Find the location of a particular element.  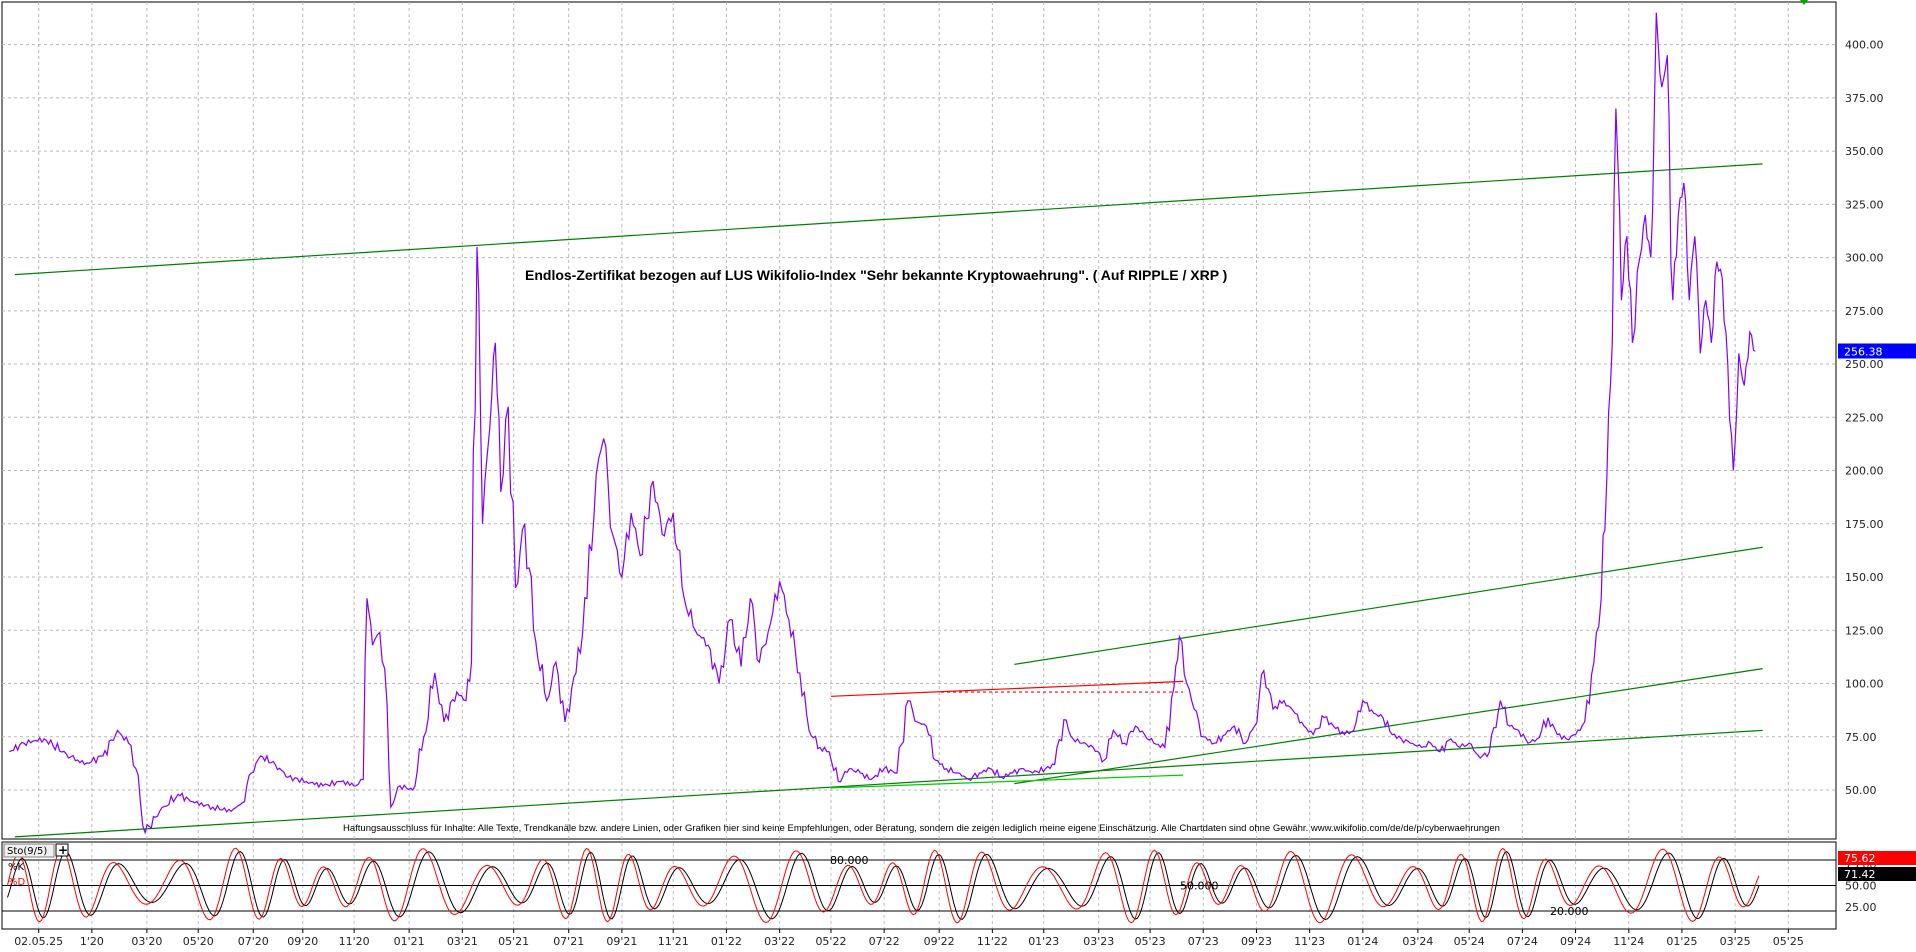

x-tick-label: 01'25 is located at coordinates (1681, 941).